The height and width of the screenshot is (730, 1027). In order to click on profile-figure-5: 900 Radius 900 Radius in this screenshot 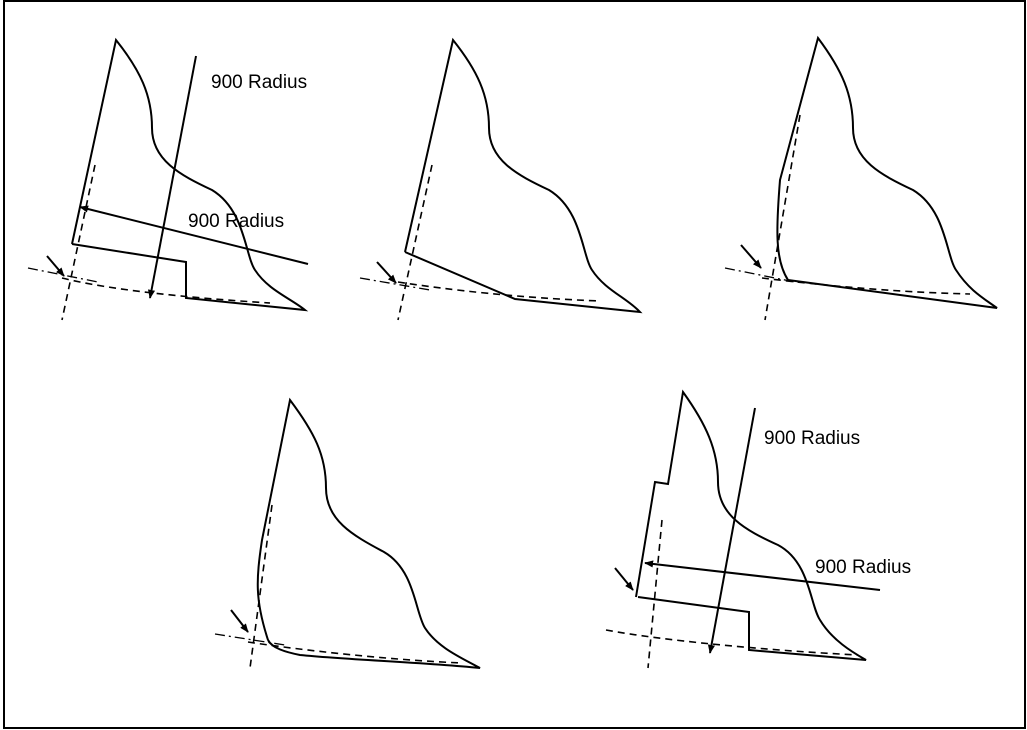, I will do `click(758, 529)`.